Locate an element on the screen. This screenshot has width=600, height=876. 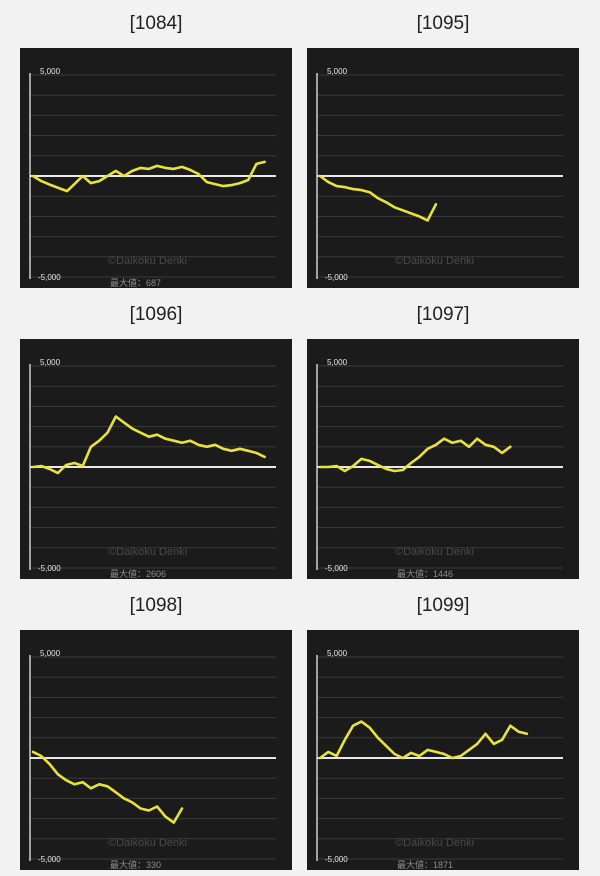
chart-title: [1095] is located at coordinates (443, 23).